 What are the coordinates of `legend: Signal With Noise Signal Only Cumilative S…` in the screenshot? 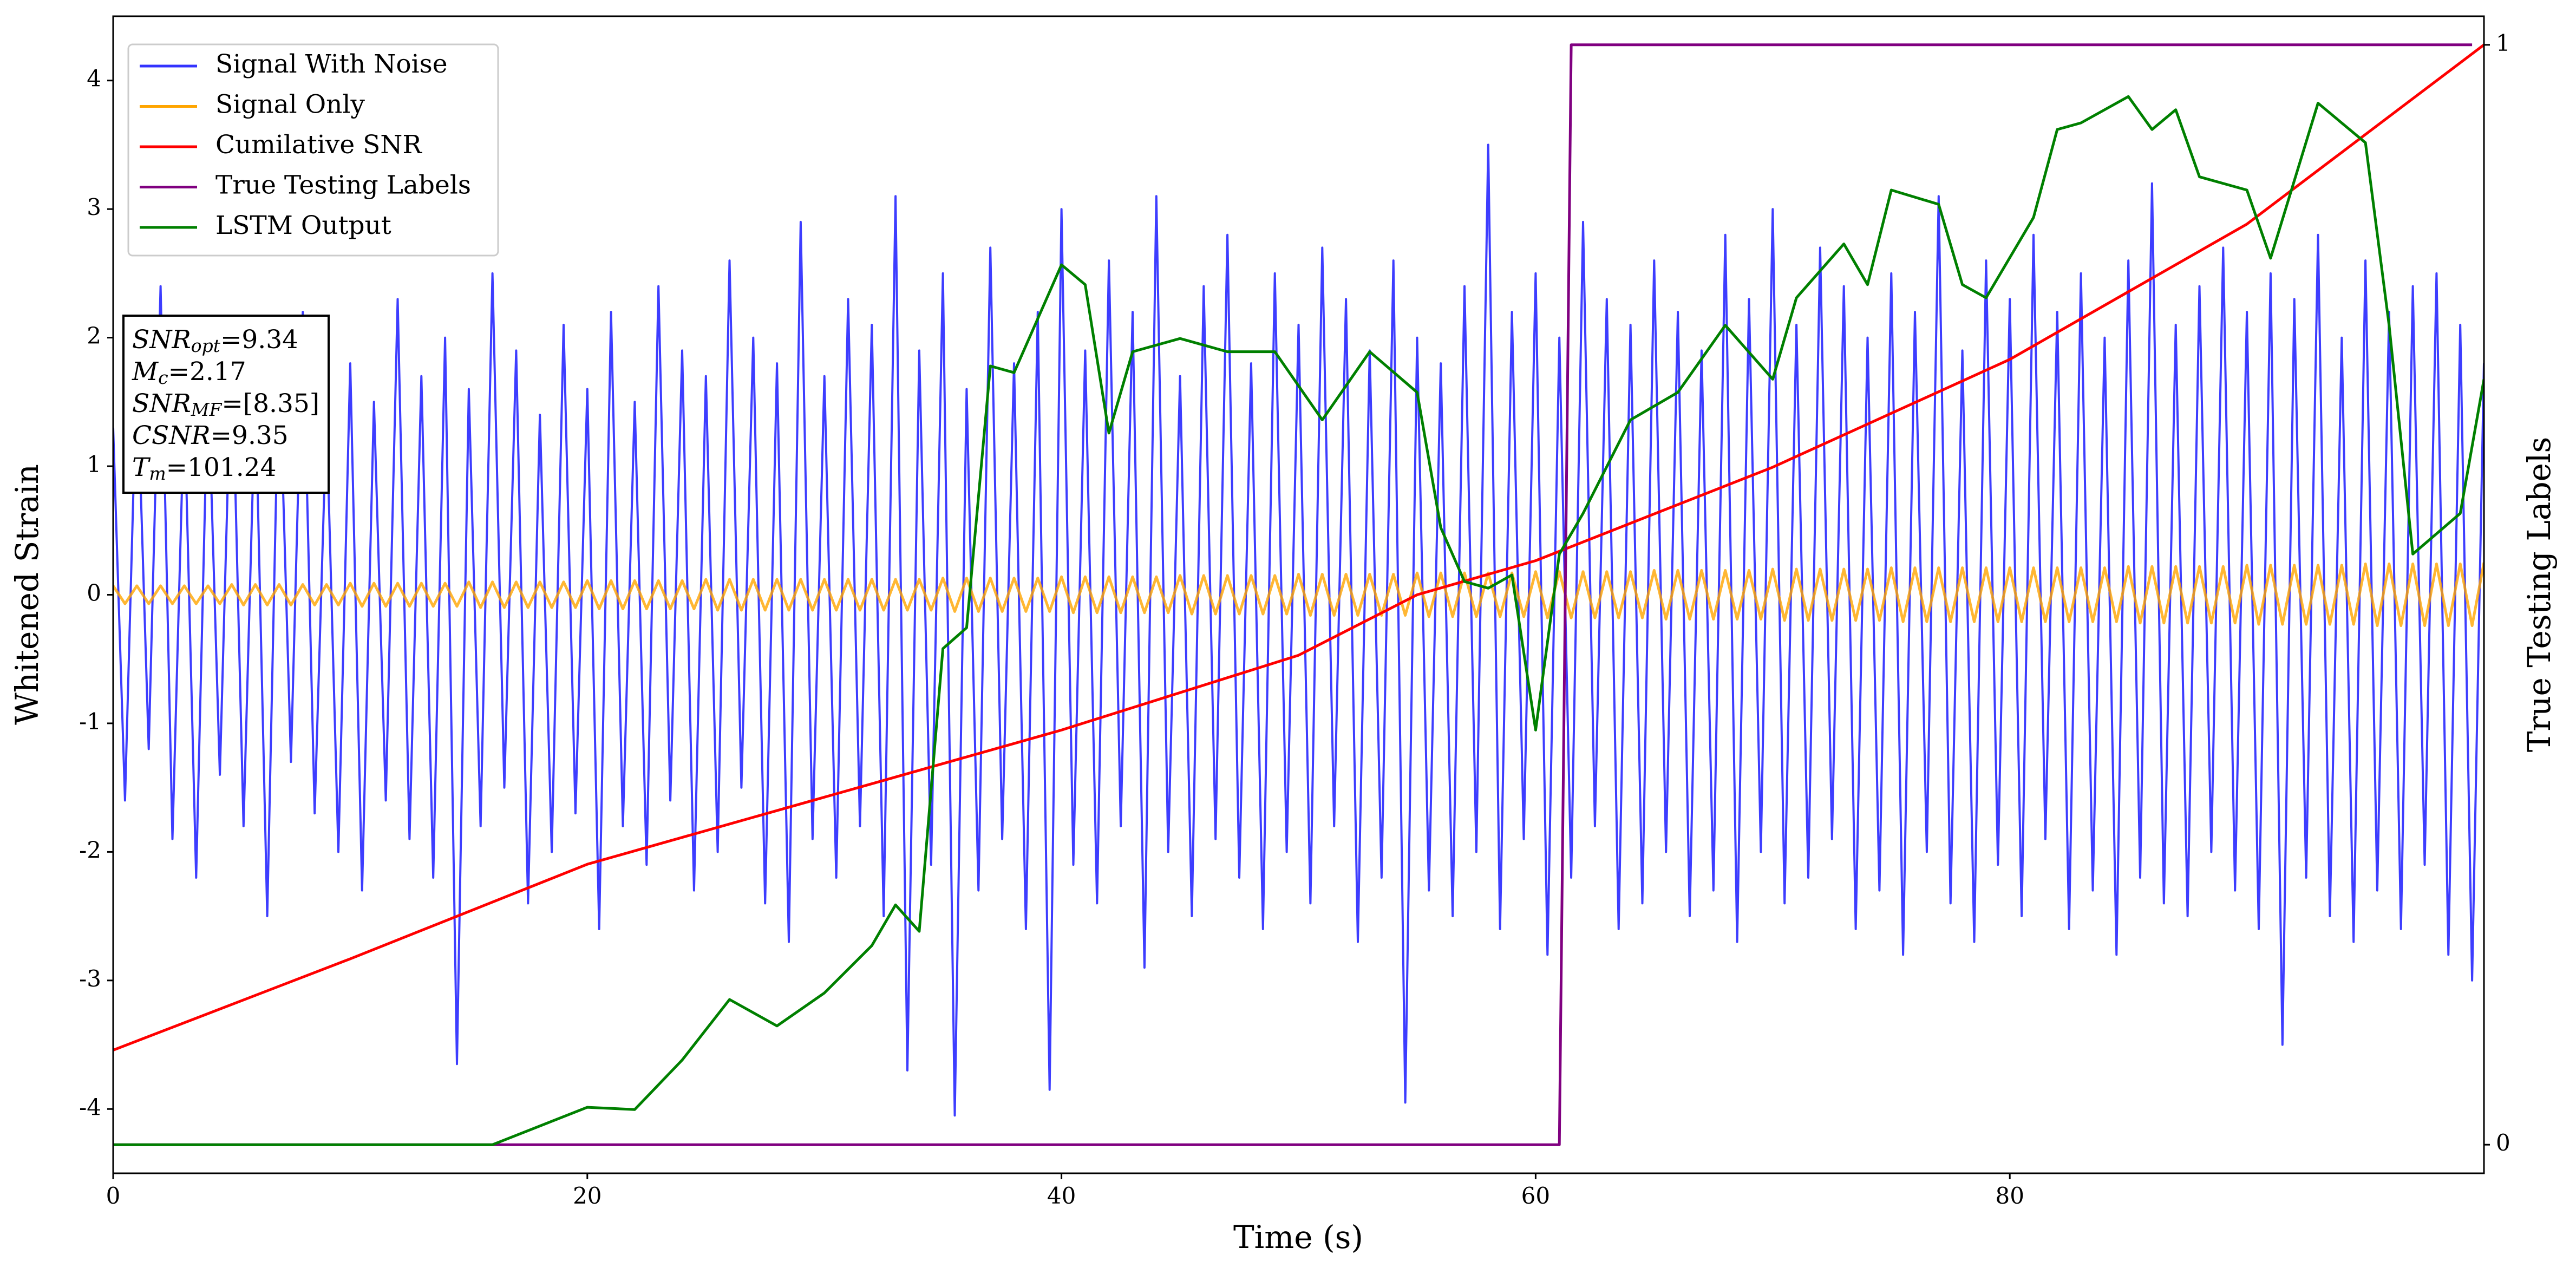 It's located at (313, 150).